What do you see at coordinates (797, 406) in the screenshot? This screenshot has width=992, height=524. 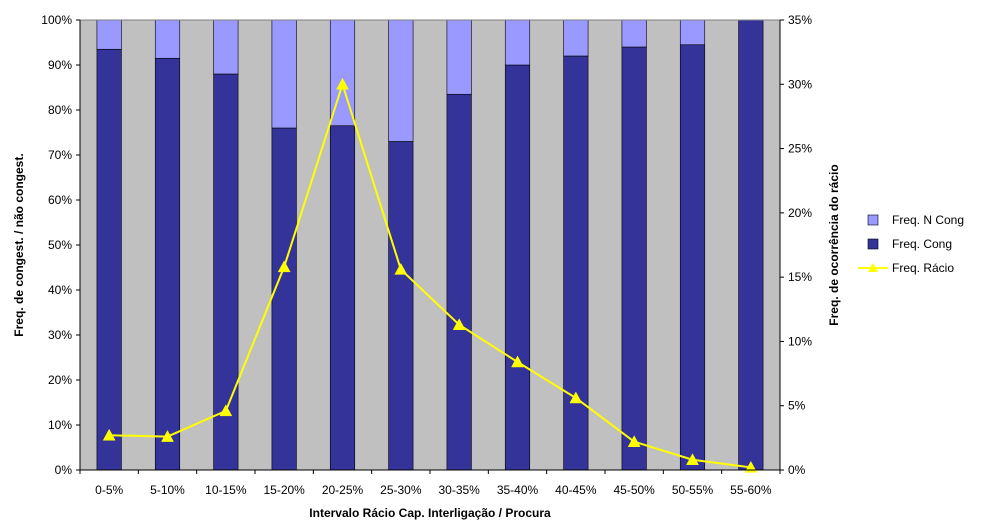 I see `right-tick-label-1: 5%` at bounding box center [797, 406].